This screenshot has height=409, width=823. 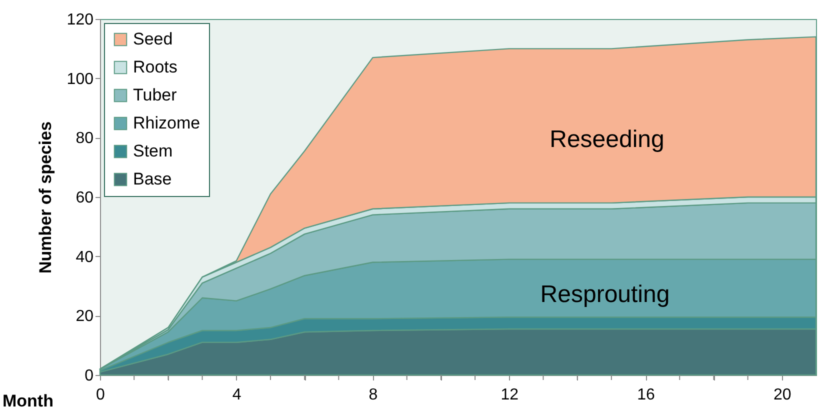 What do you see at coordinates (153, 151) in the screenshot?
I see `legend-label: Stem` at bounding box center [153, 151].